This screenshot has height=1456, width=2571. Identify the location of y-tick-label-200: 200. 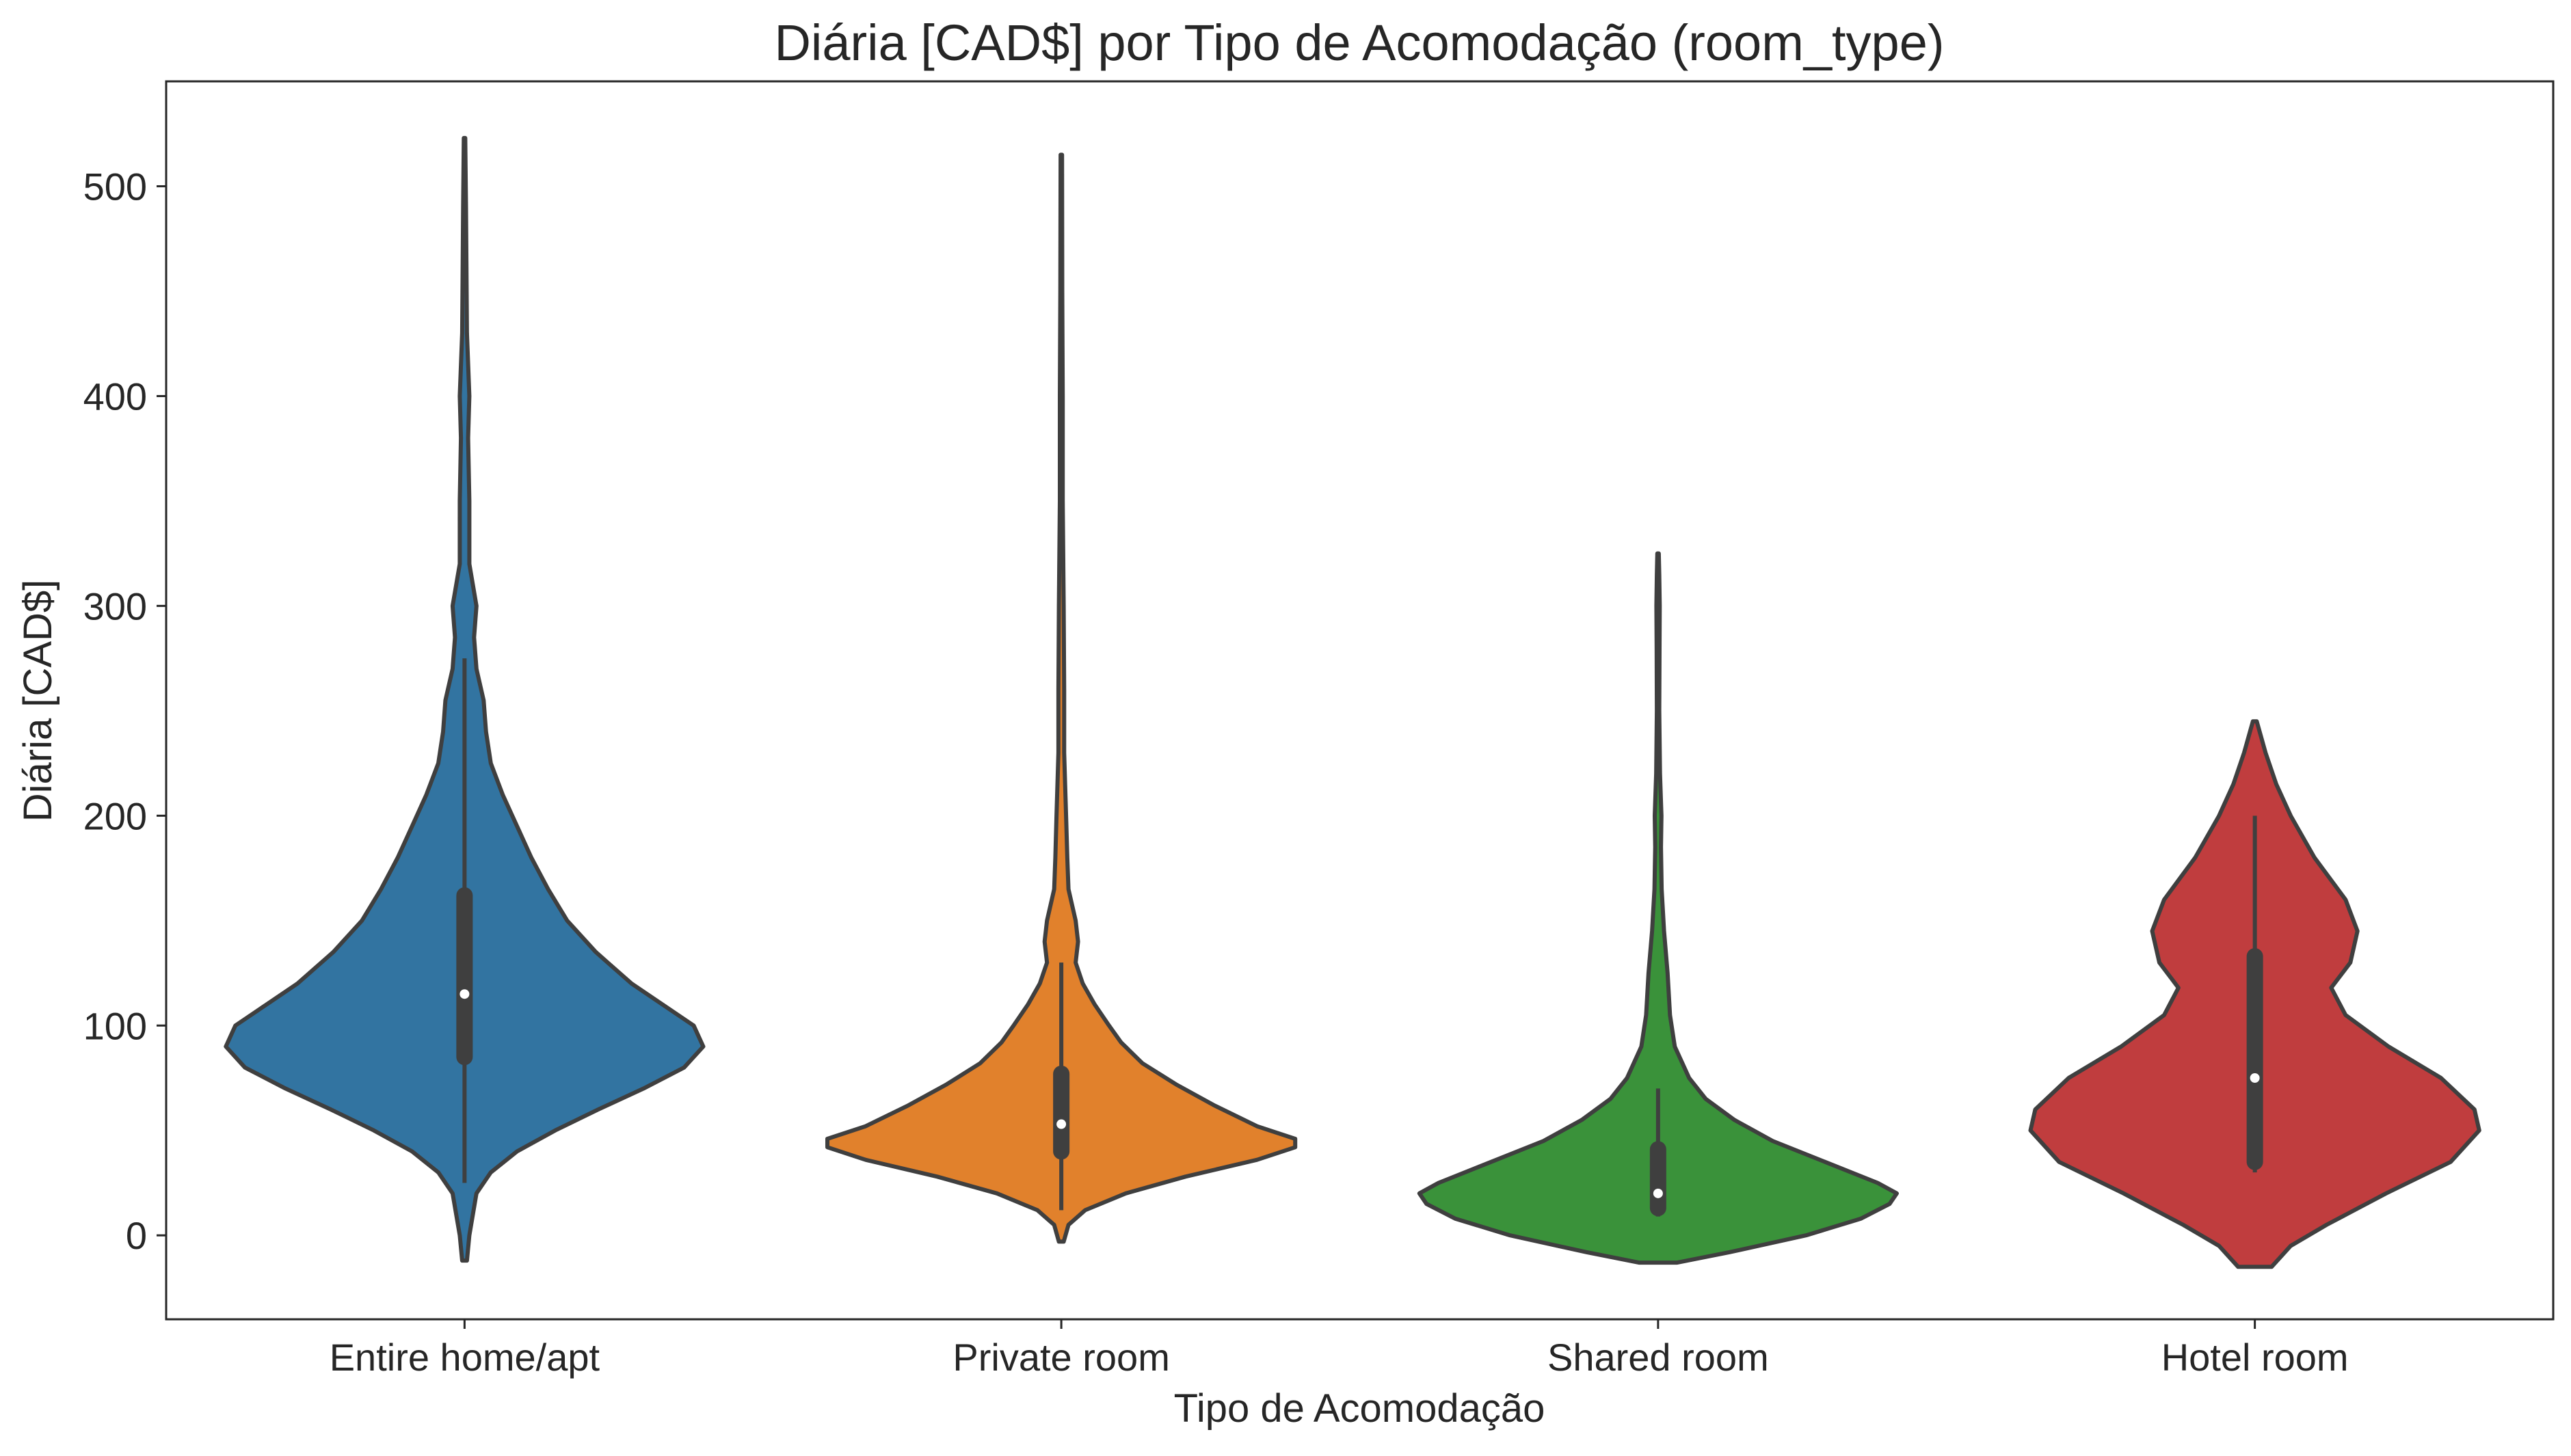
(115, 815).